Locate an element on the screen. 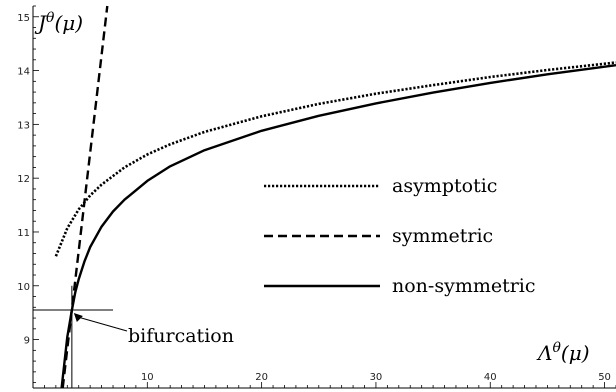 This screenshot has height=392, width=616. legend-label-non-symmetric: non-symmetric is located at coordinates (464, 286).